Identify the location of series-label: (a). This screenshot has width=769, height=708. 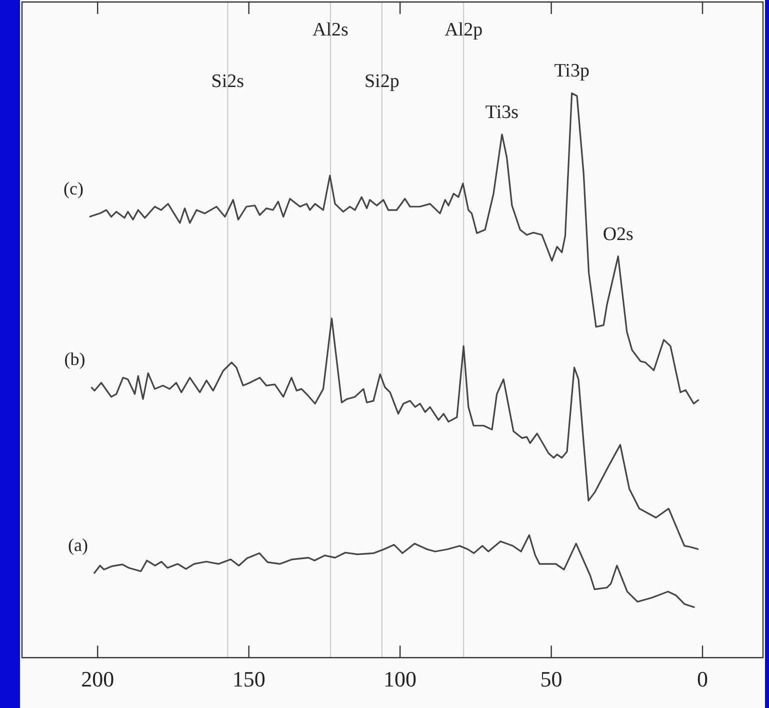
(78, 545).